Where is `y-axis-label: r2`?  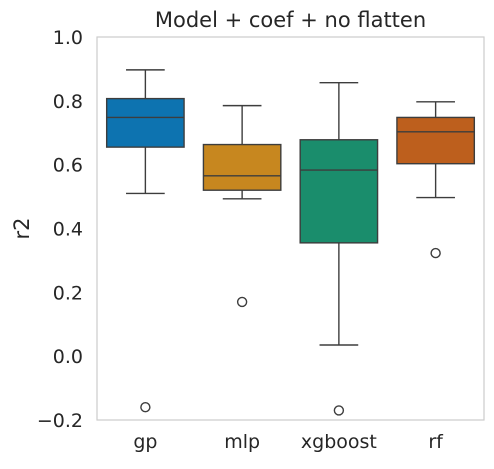
y-axis-label: r2 is located at coordinates (22, 229).